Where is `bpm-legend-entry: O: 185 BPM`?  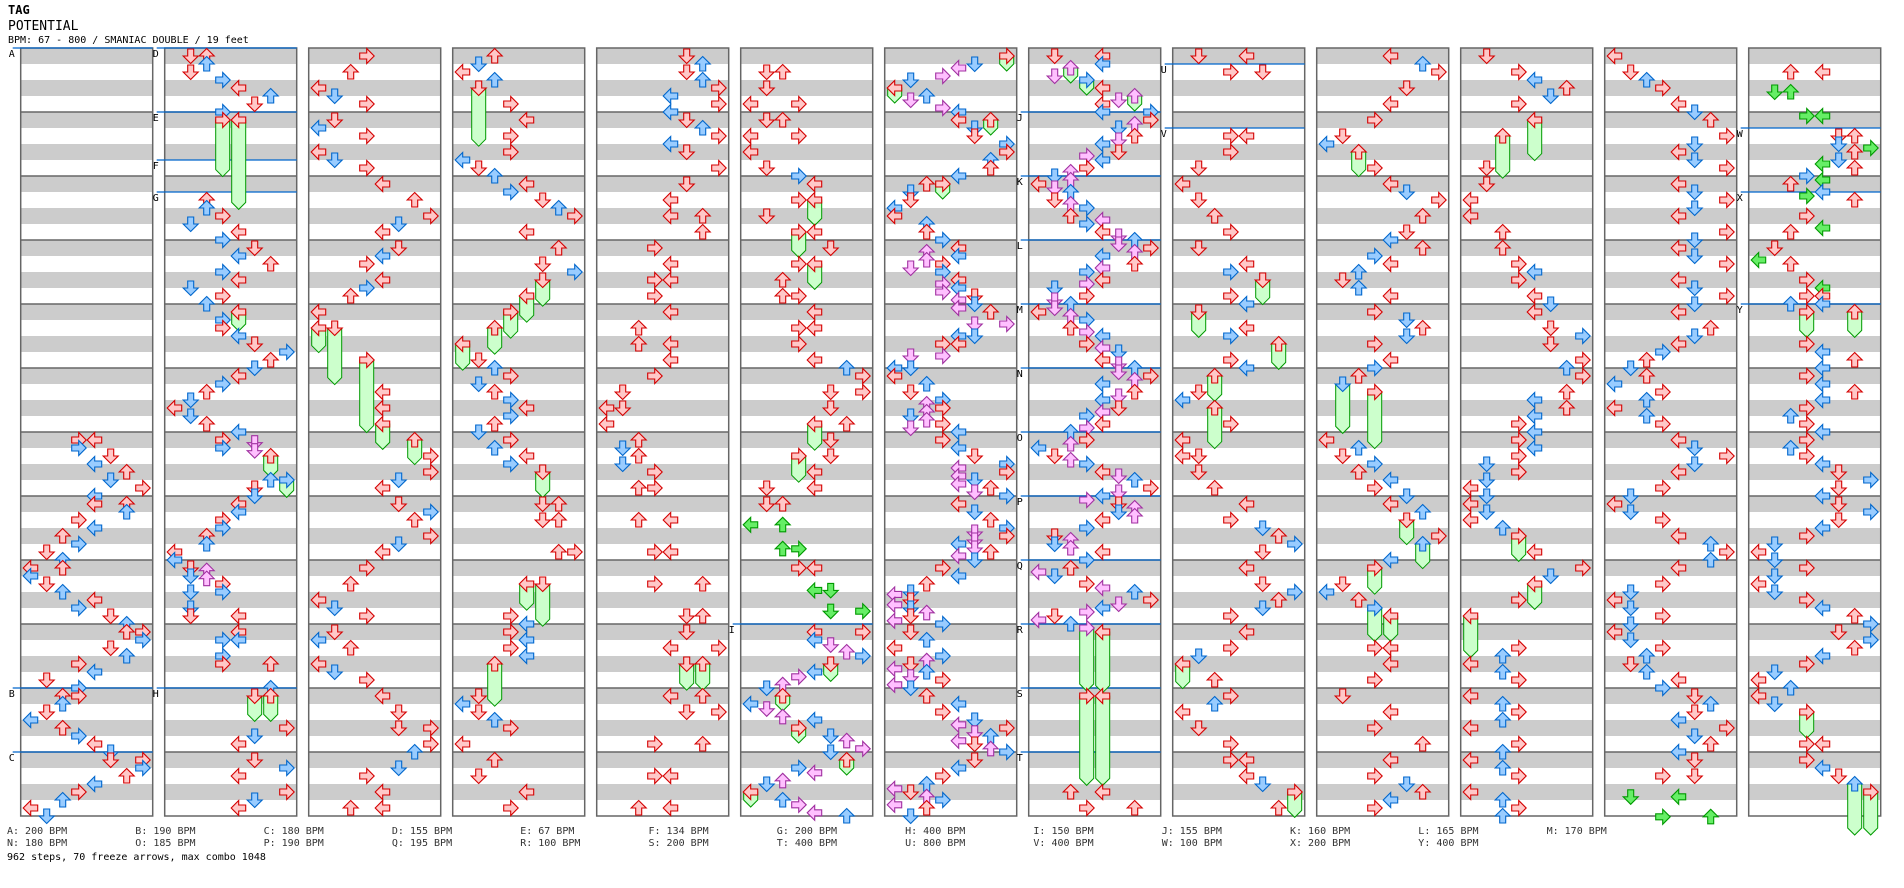
bpm-legend-entry: O: 185 BPM is located at coordinates (165, 843).